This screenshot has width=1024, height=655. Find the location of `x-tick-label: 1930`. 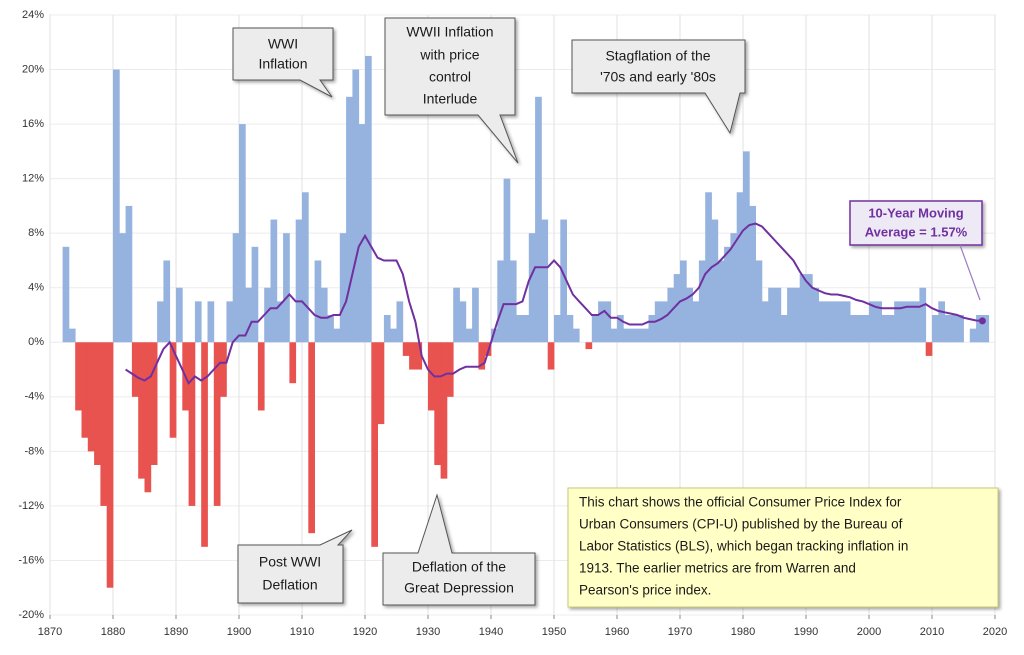

x-tick-label: 1930 is located at coordinates (428, 632).